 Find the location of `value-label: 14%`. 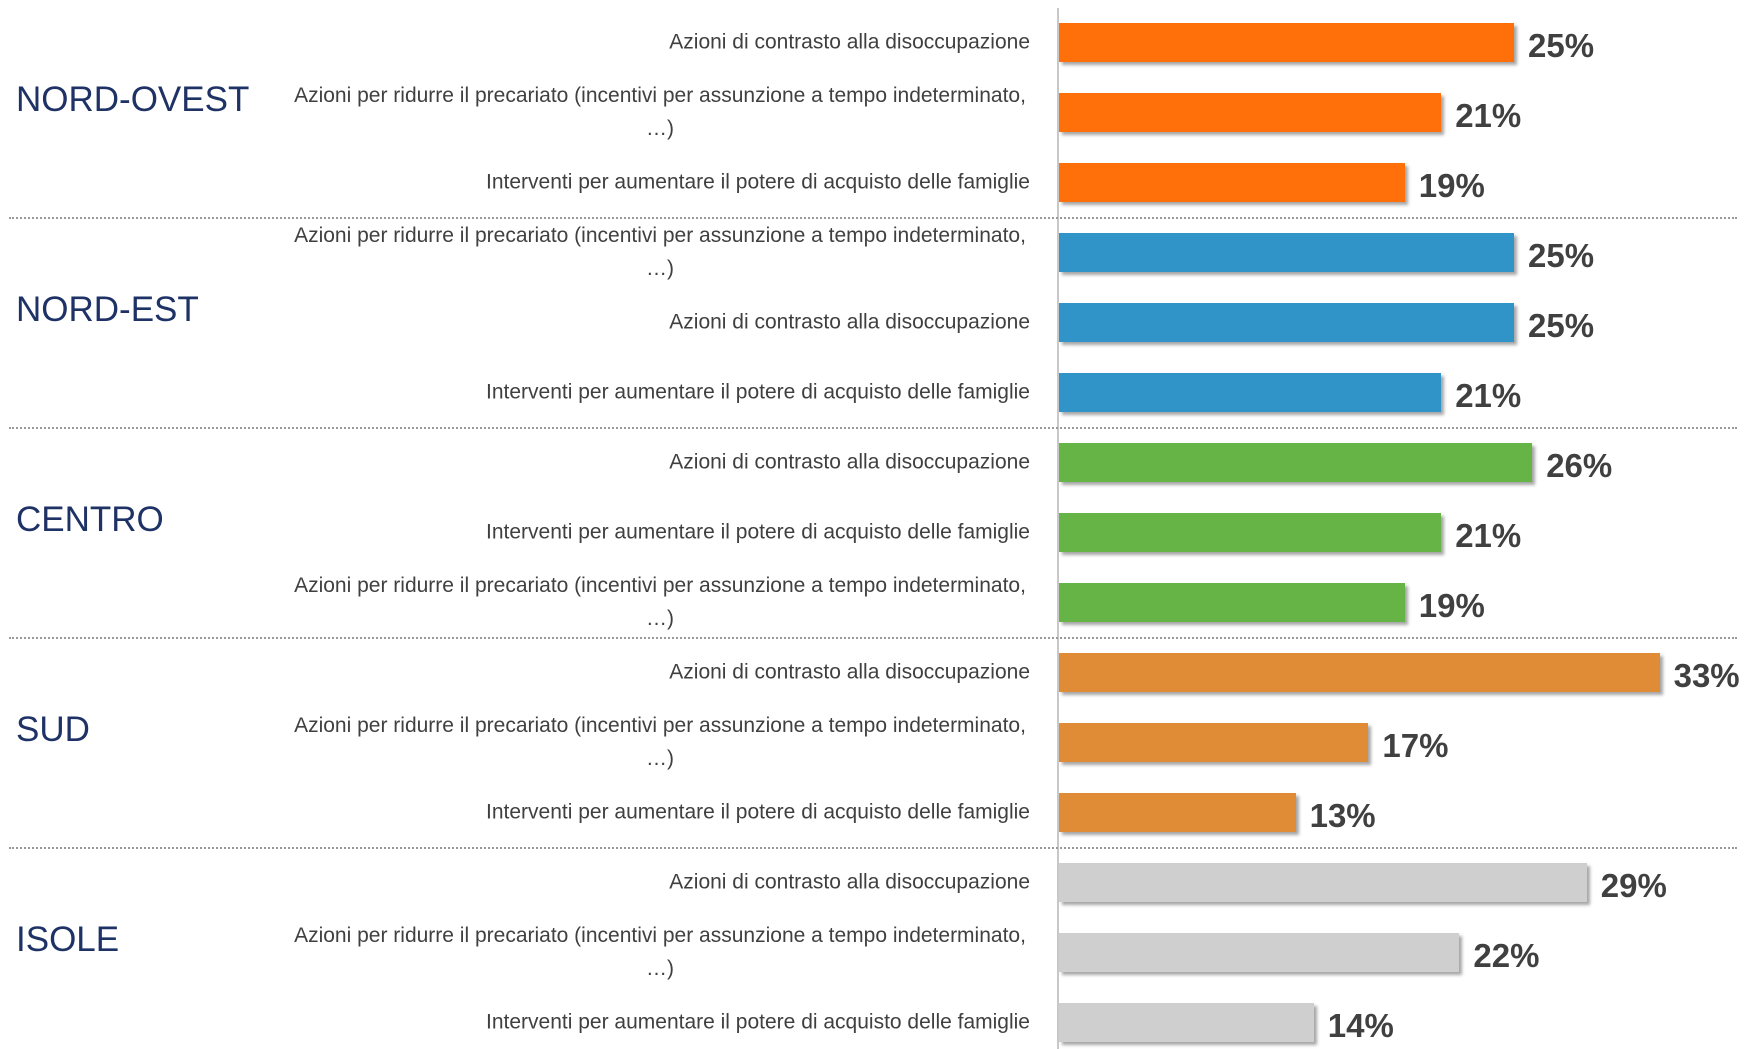

value-label: 14% is located at coordinates (1360, 1025).